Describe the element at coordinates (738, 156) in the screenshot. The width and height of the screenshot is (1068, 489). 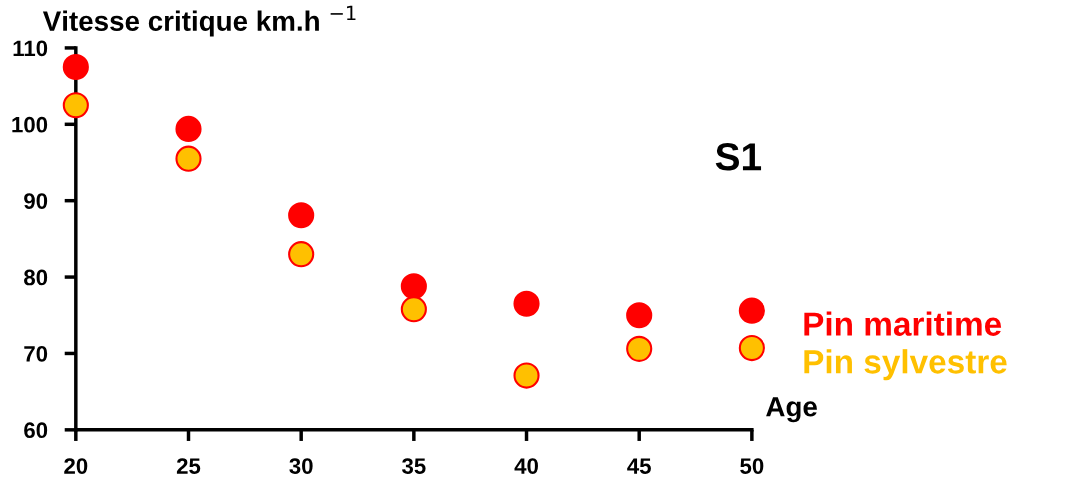
I see `annotation: S1` at that location.